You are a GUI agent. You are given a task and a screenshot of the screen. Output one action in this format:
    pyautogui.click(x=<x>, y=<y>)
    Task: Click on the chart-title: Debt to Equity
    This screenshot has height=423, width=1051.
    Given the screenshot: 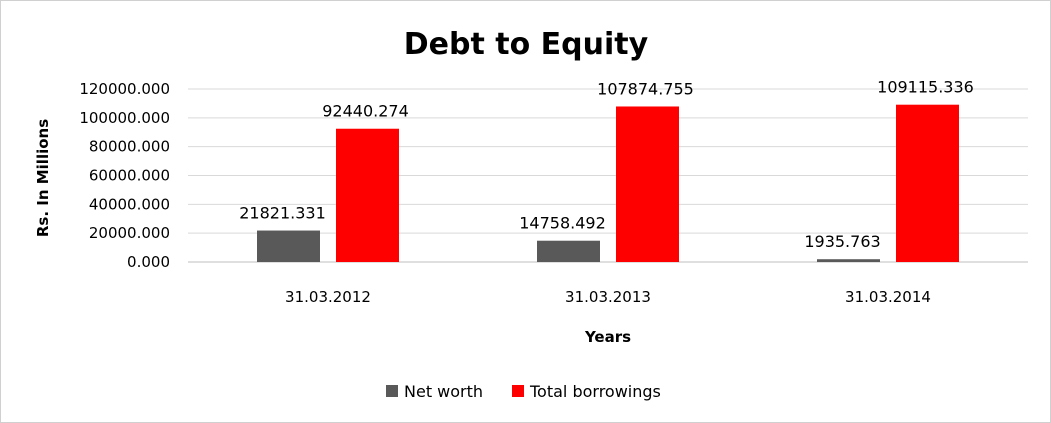 What is the action you would take?
    pyautogui.click(x=526, y=44)
    